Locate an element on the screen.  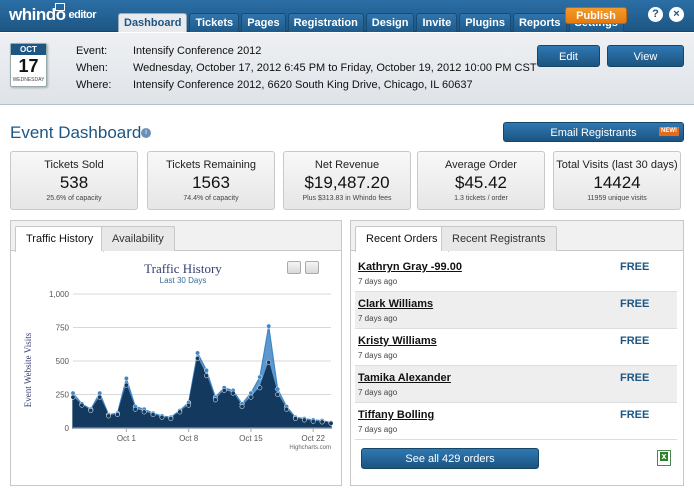
tab-availability: Availability is located at coordinates (138, 238).